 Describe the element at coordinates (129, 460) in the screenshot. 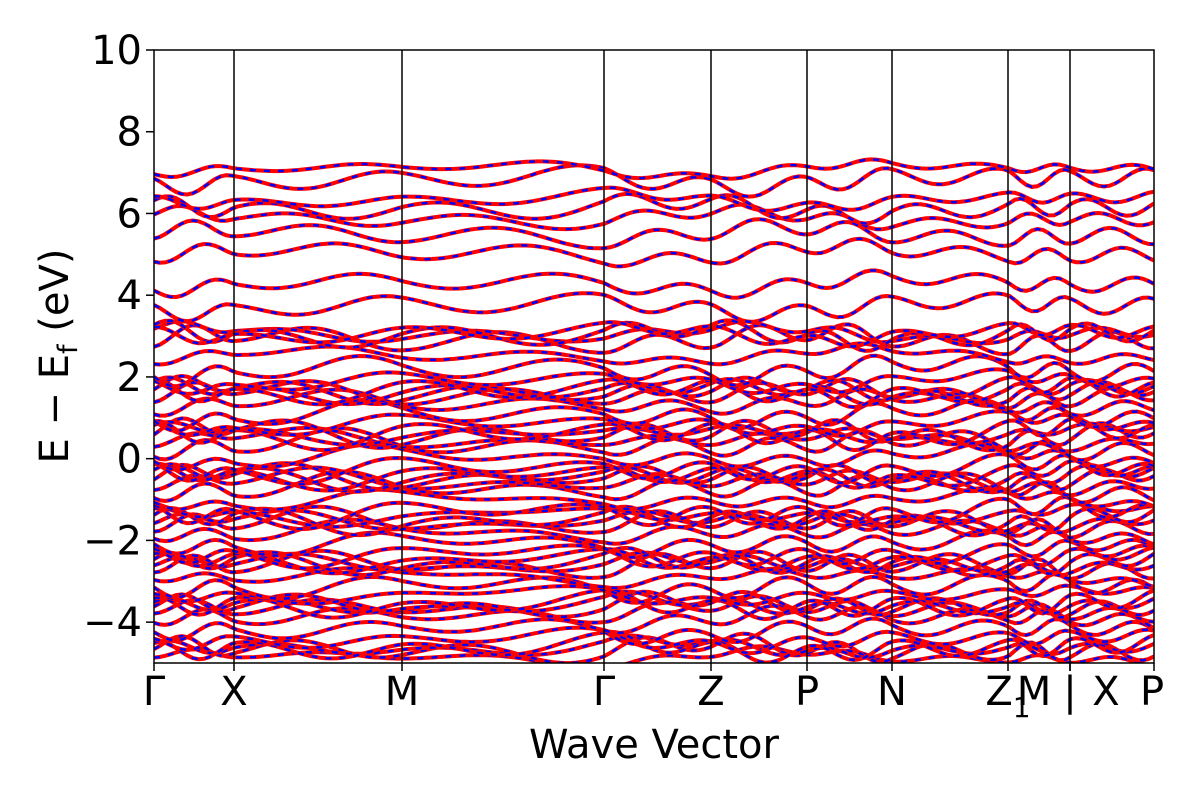

I see `y-tick-label: 0` at that location.